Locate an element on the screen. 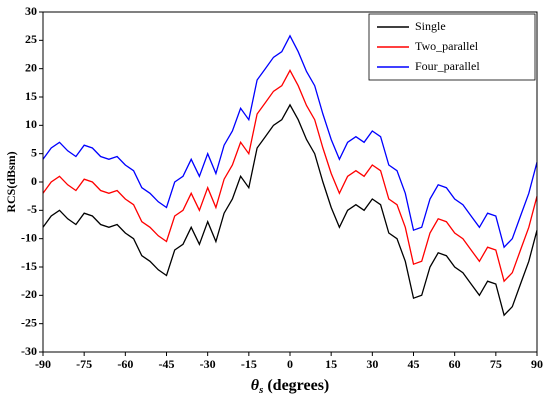  x-tick-label: 90 is located at coordinates (537, 364).